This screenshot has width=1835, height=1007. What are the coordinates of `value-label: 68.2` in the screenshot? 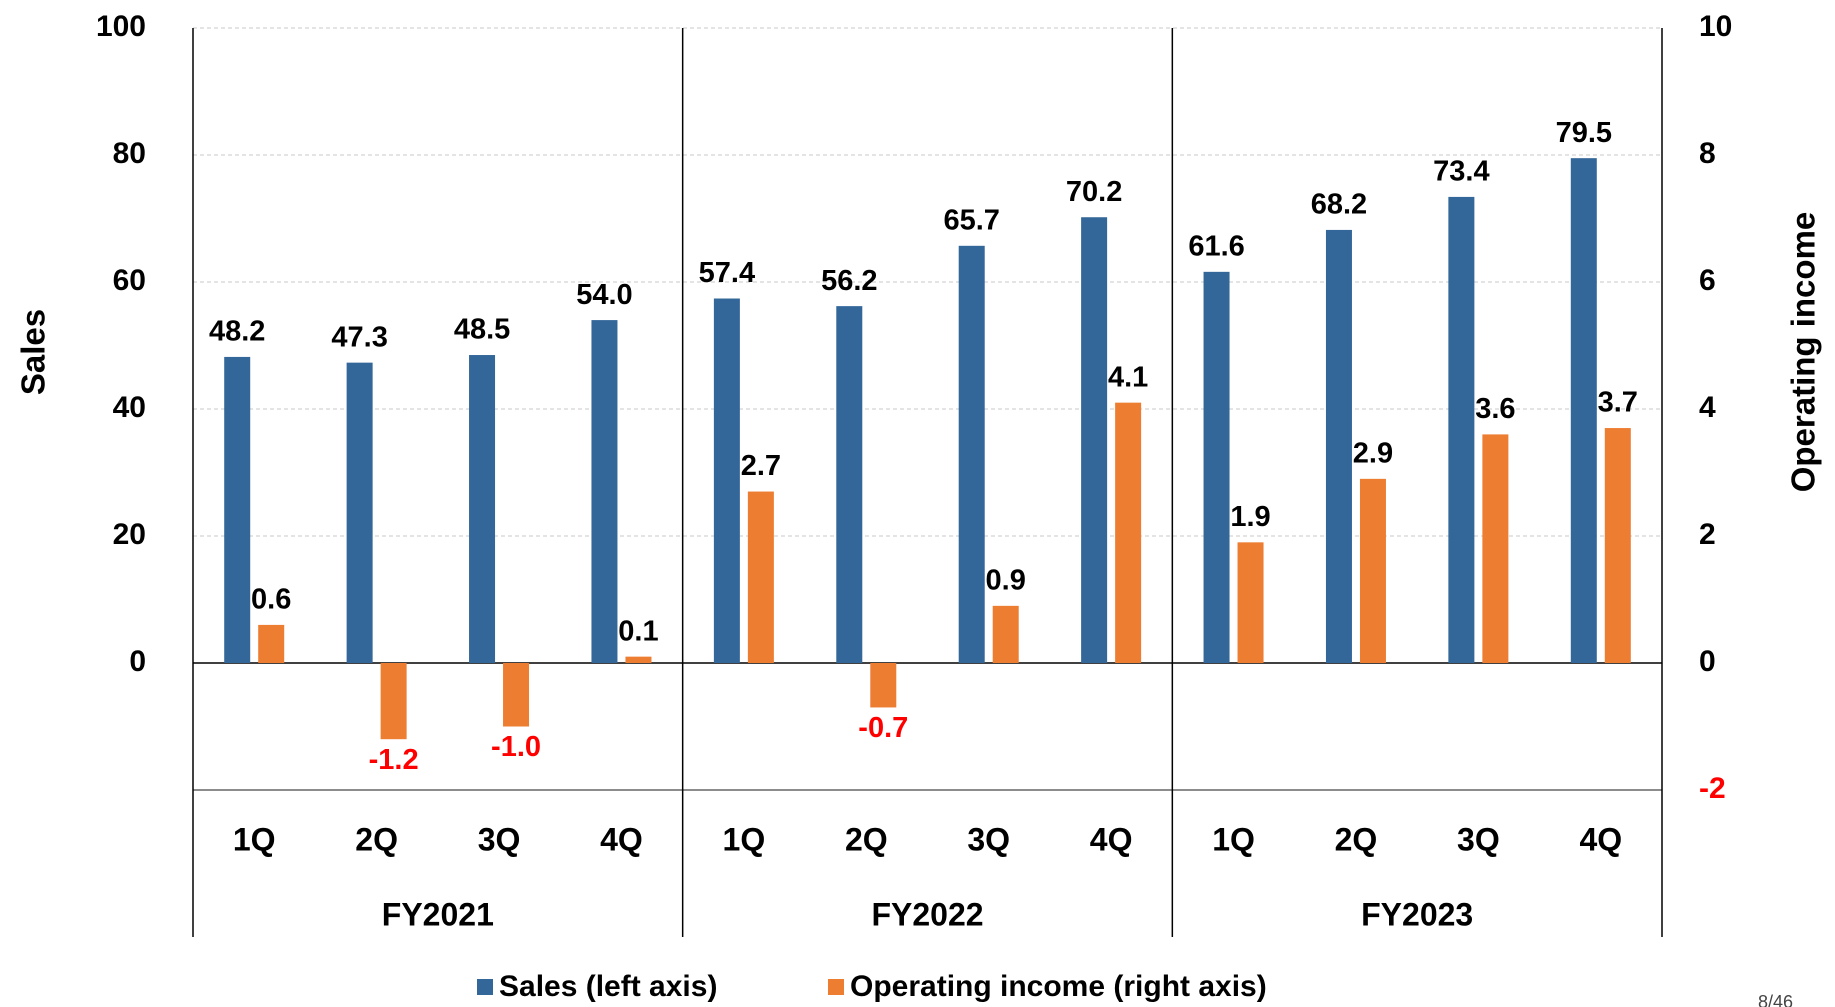 It's located at (1339, 205).